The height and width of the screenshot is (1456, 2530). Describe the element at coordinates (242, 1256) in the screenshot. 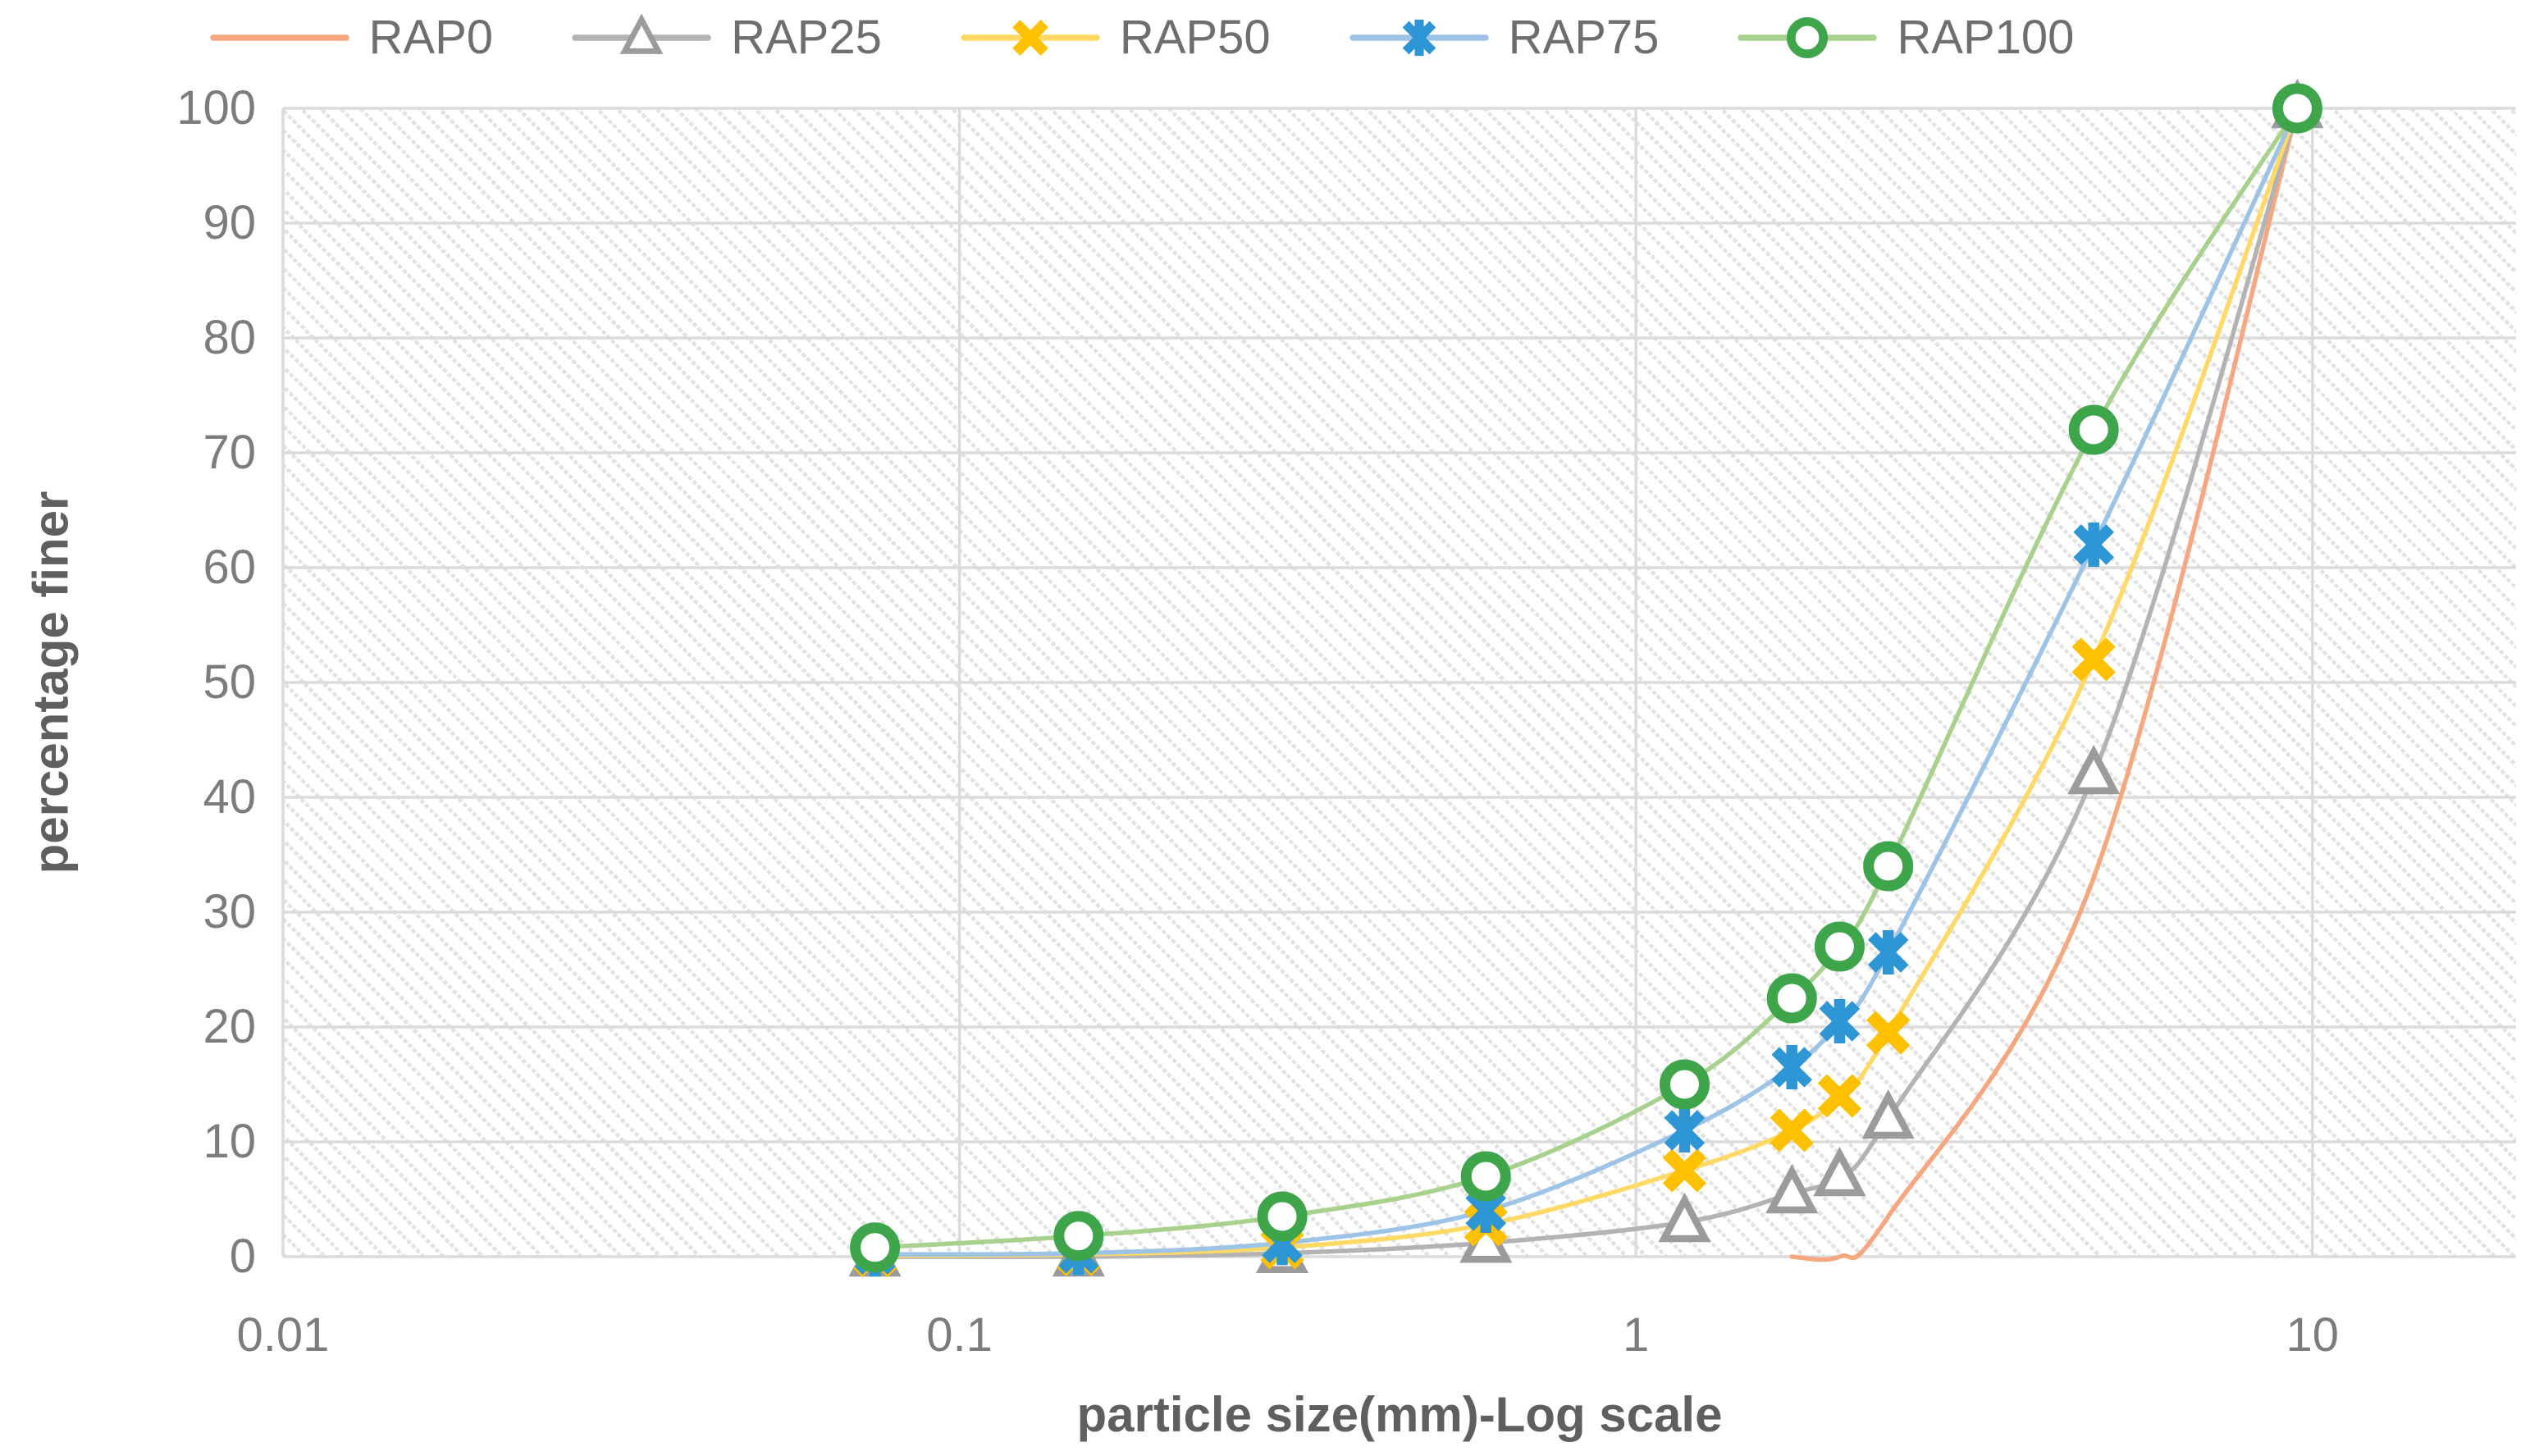

I see `y-tick-label: 0` at that location.